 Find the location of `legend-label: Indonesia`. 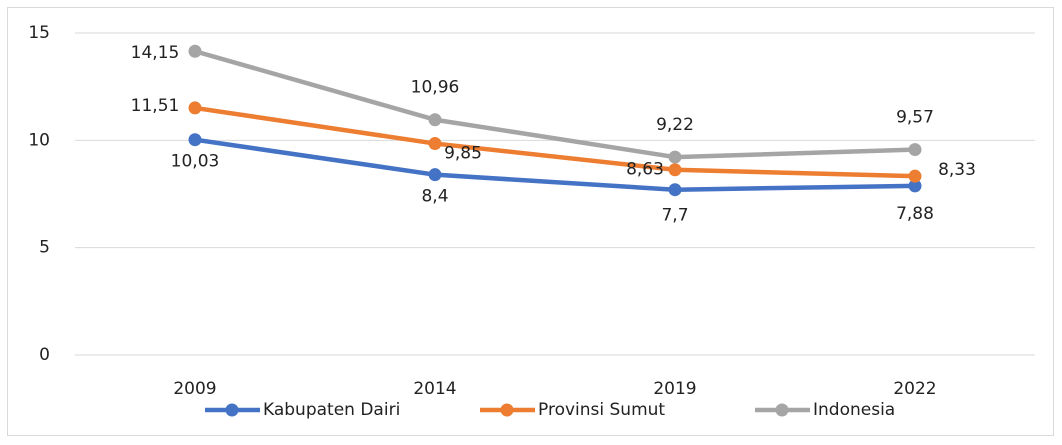

legend-label: Indonesia is located at coordinates (854, 410).